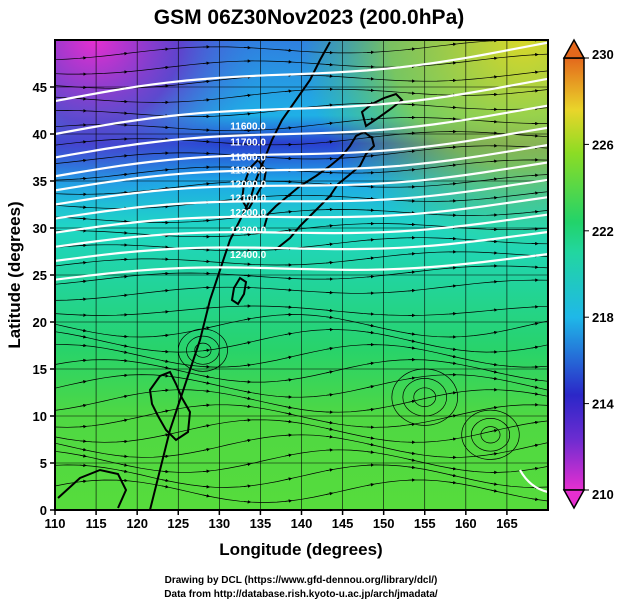  I want to click on coastline-taiwan, so click(239, 291).